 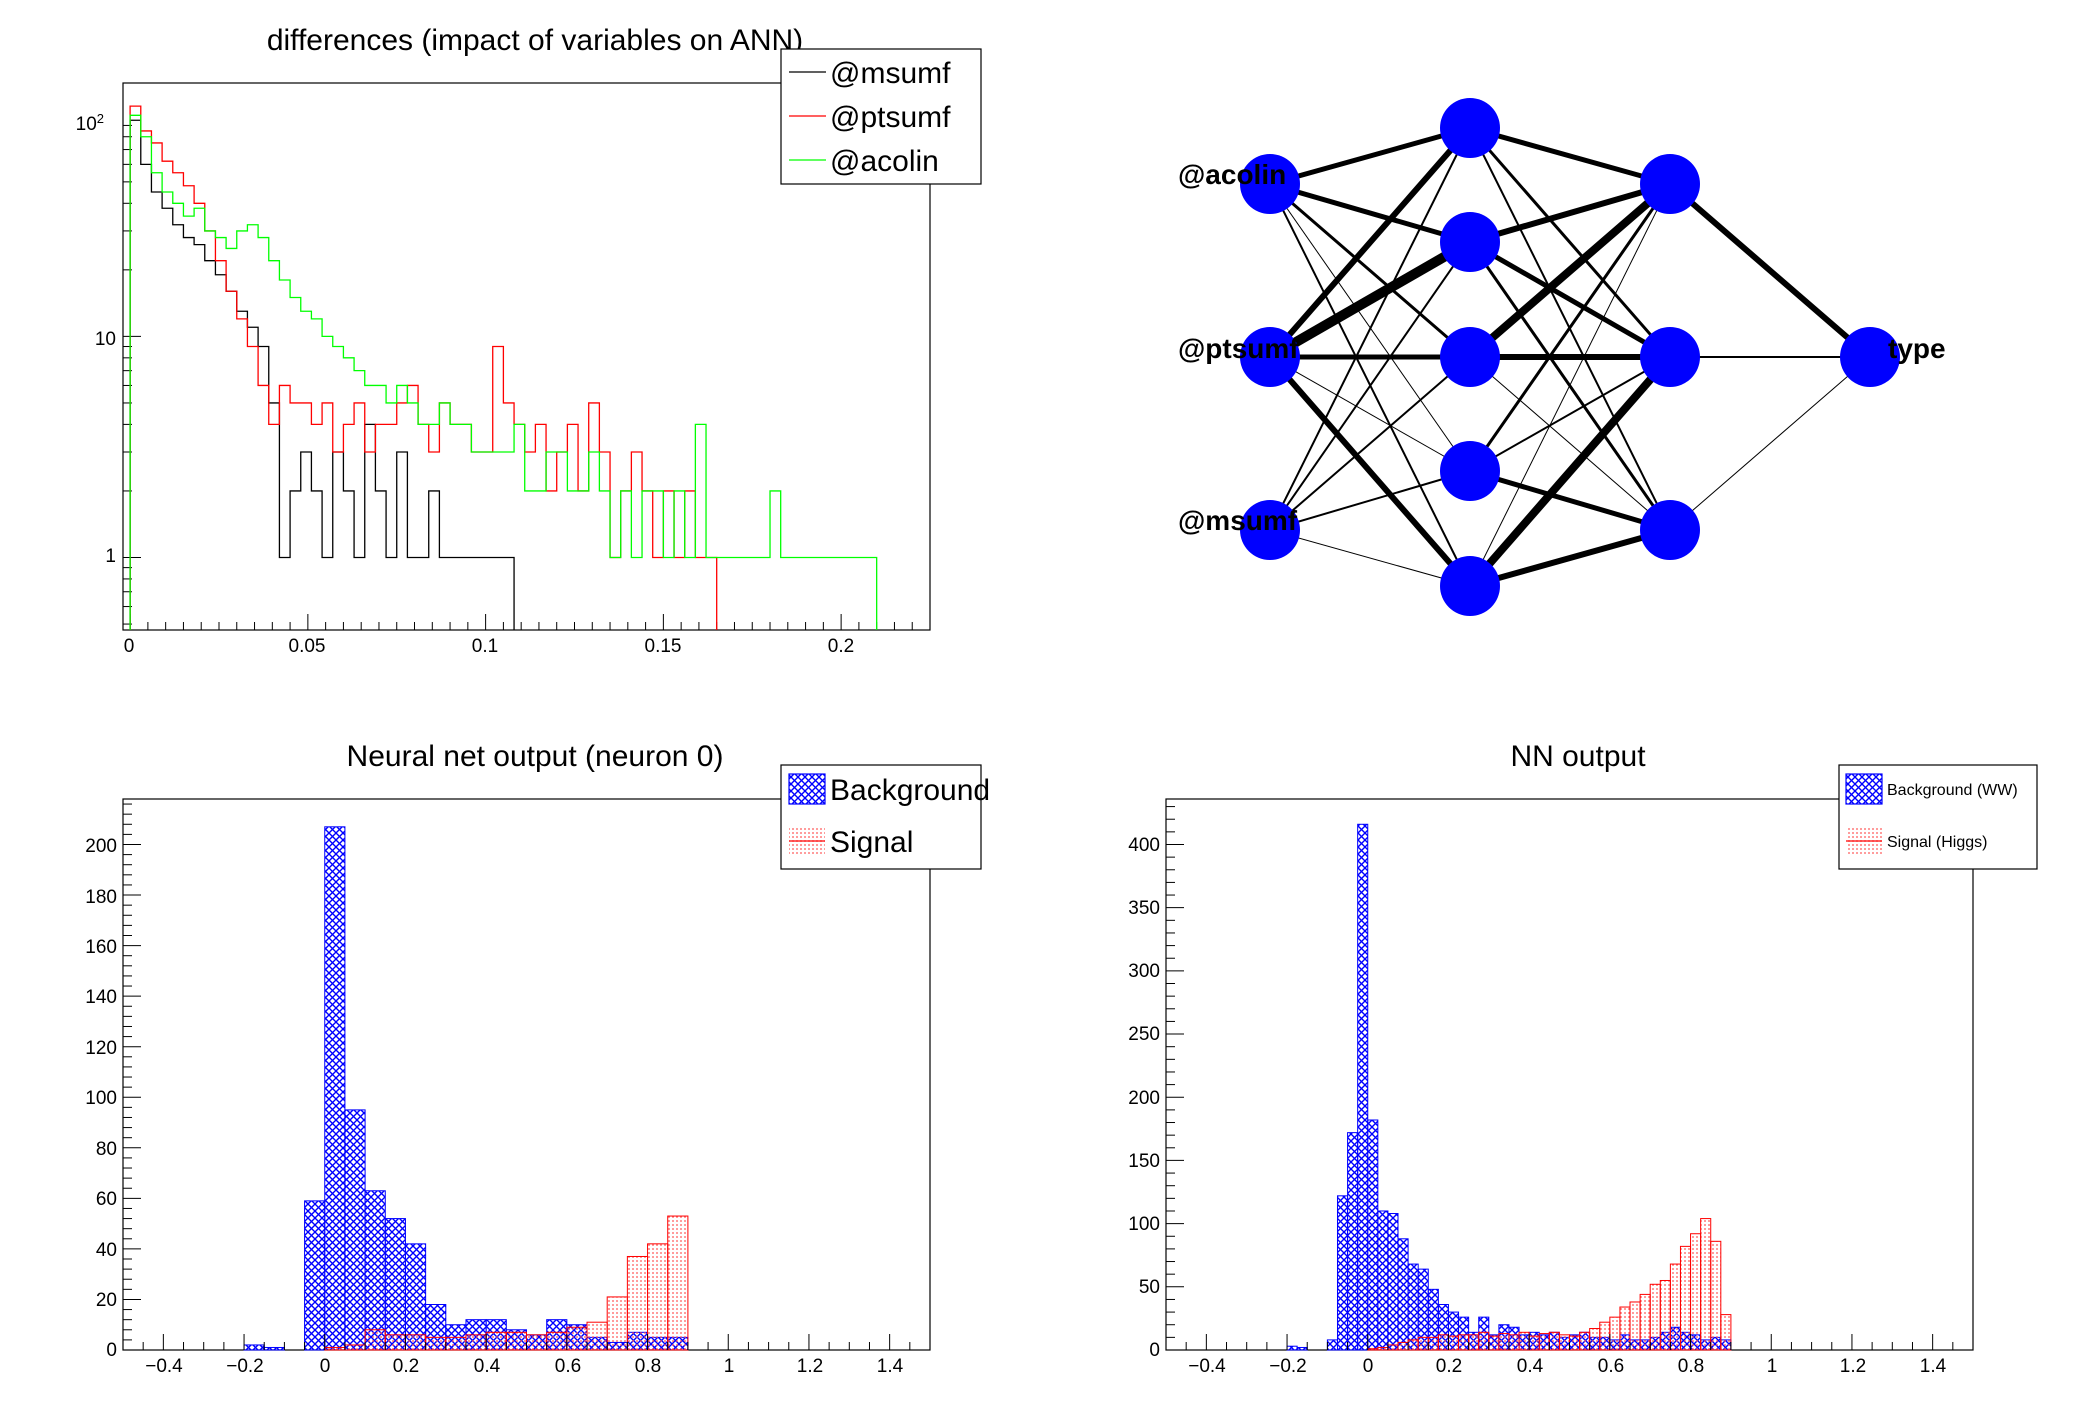 What do you see at coordinates (106, 1149) in the screenshot?
I see `n0-ytick-label-4: 80` at bounding box center [106, 1149].